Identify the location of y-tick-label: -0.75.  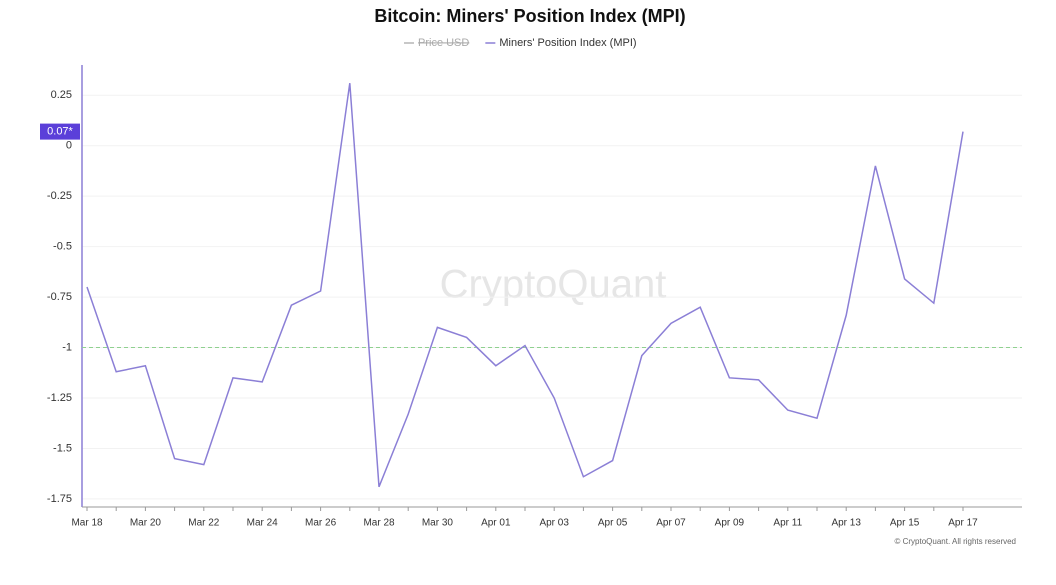
(59, 297).